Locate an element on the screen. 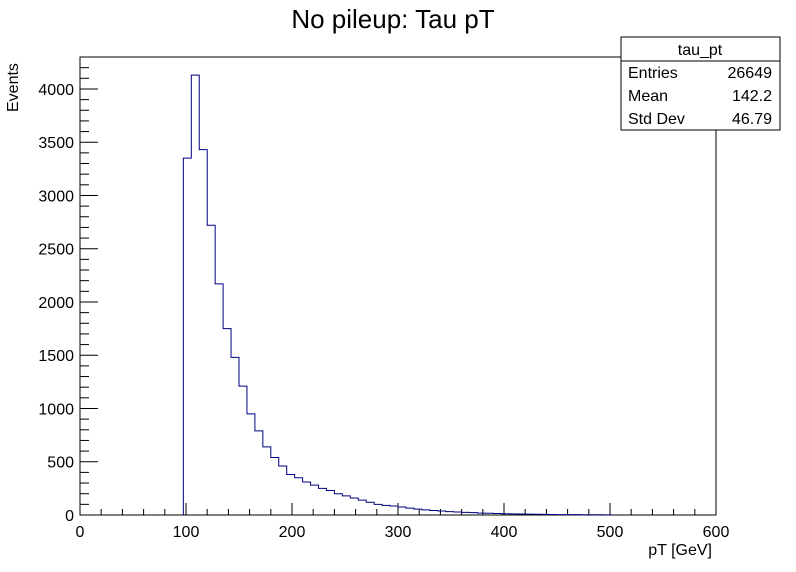 This screenshot has height=572, width=796. y-axis: 0 500 1000 1500 2000 2500 3000 3500 4000 is located at coordinates (68, 290).